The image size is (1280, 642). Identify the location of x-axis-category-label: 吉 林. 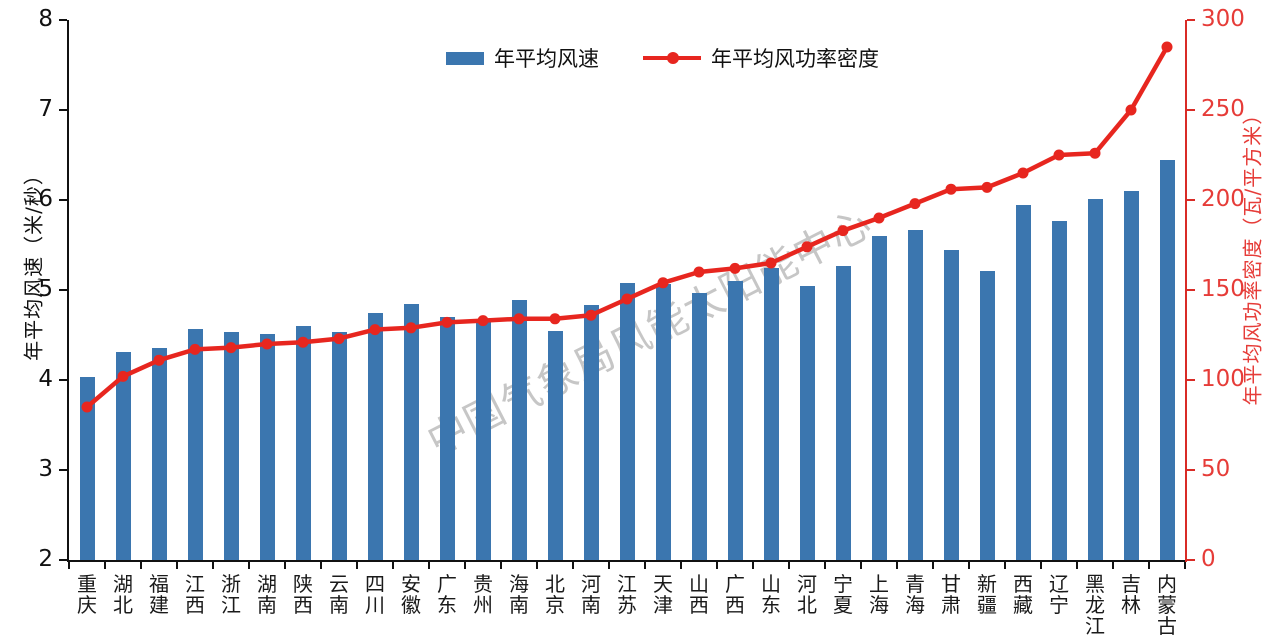
(1131, 594).